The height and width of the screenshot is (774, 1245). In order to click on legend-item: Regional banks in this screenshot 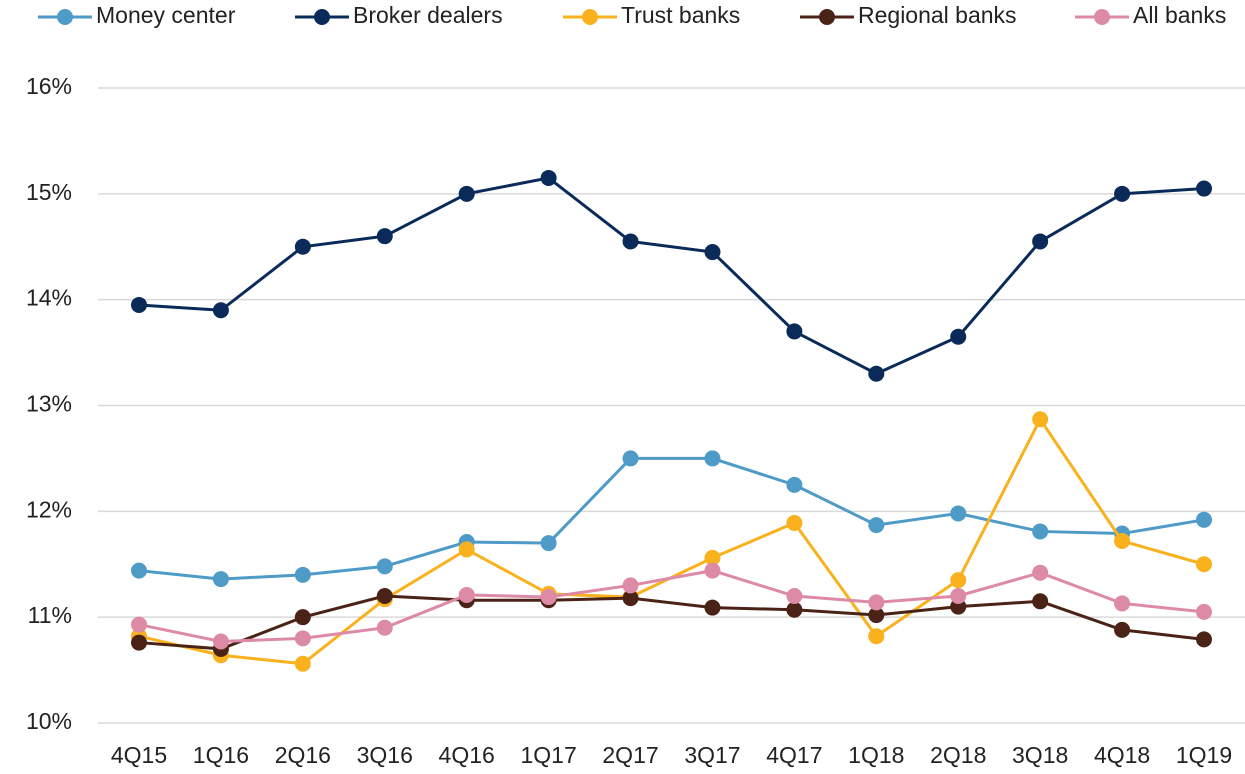, I will do `click(908, 15)`.